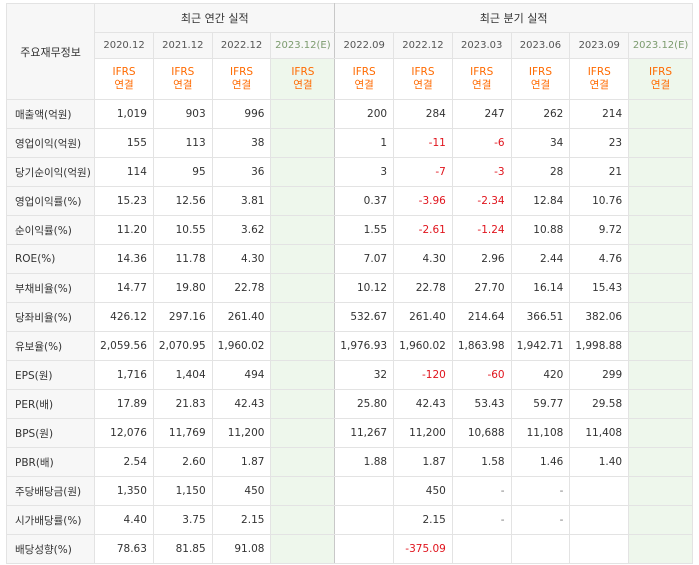 The width and height of the screenshot is (699, 565). What do you see at coordinates (50, 549) in the screenshot?
I see `row-label: 배당성향(%)` at bounding box center [50, 549].